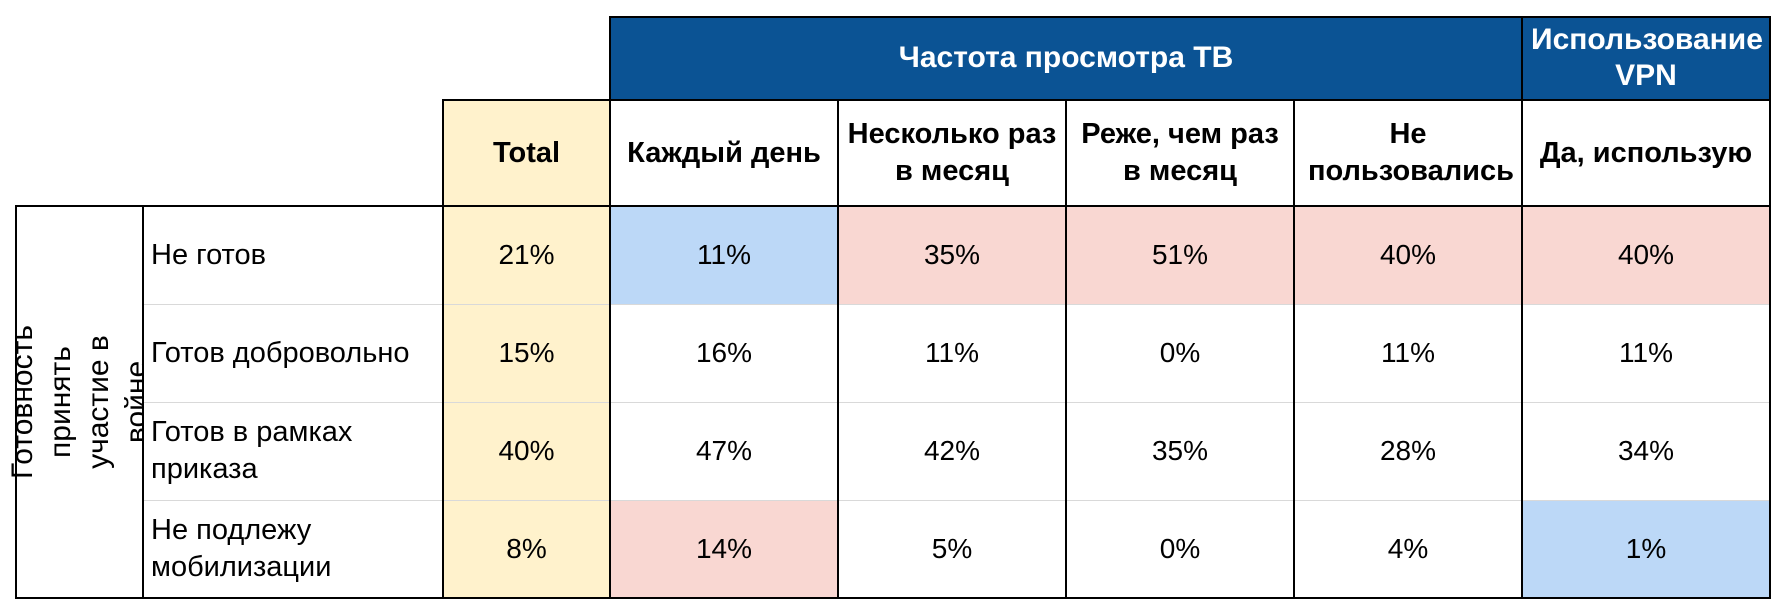  I want to click on col-header-never: Не пользовались, so click(1408, 153).